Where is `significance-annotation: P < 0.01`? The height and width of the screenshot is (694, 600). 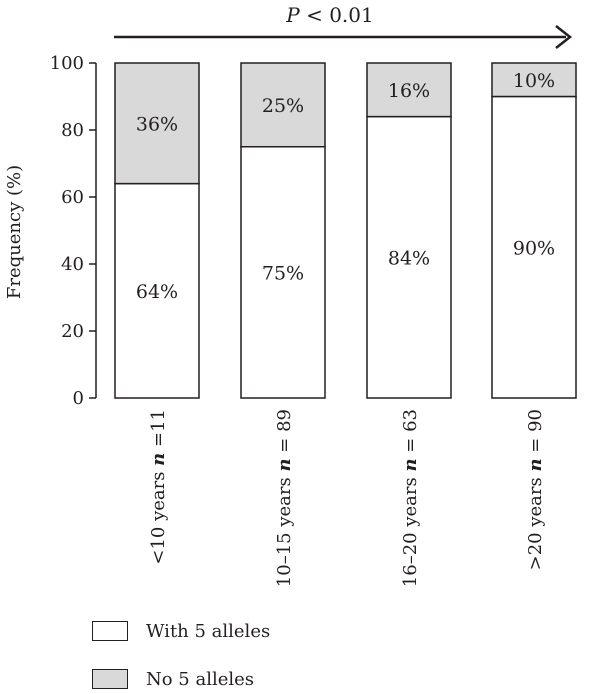
significance-annotation: P < 0.01 is located at coordinates (343, 26).